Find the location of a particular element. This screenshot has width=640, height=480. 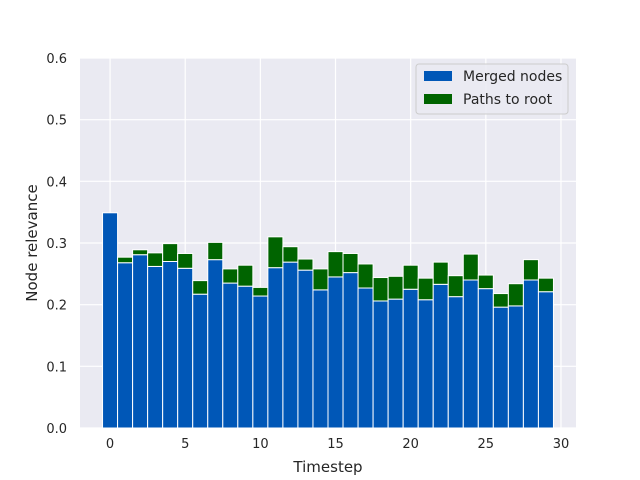

y-tick-label: 0.6 is located at coordinates (56, 59).